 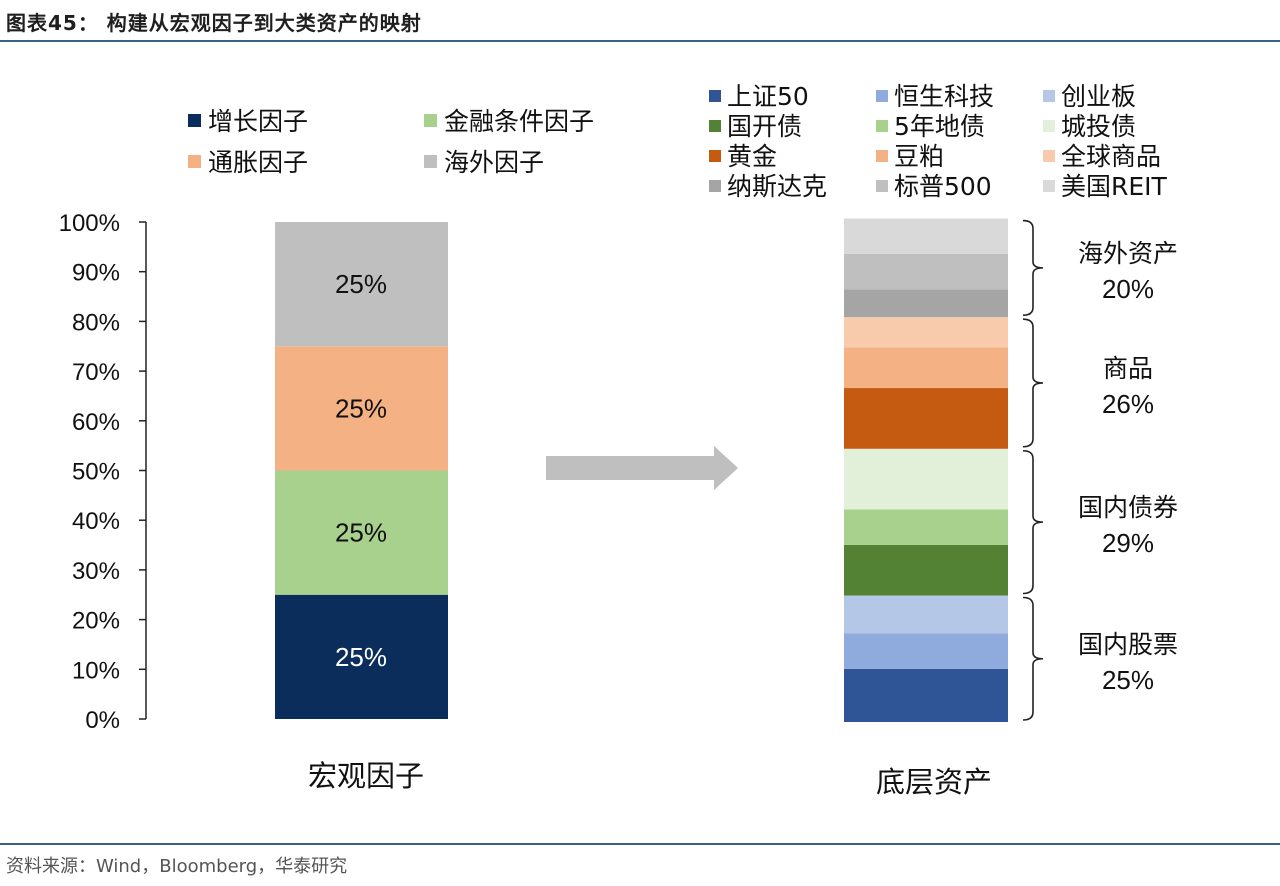 What do you see at coordinates (1128, 507) in the screenshot?
I see `group-name: 国内债券` at bounding box center [1128, 507].